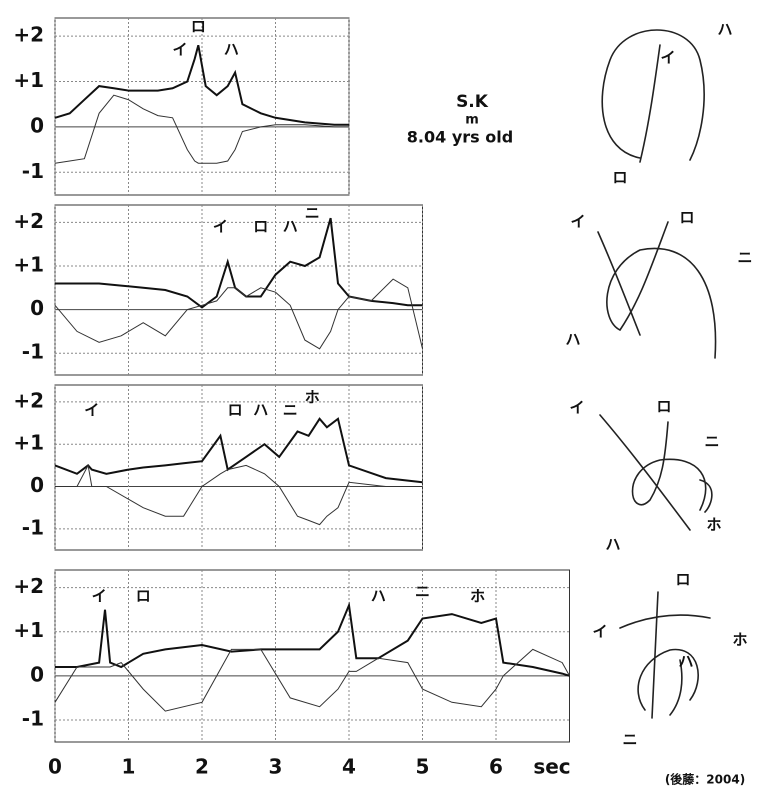  What do you see at coordinates (472, 102) in the screenshot?
I see `subject-name: S.K` at bounding box center [472, 102].